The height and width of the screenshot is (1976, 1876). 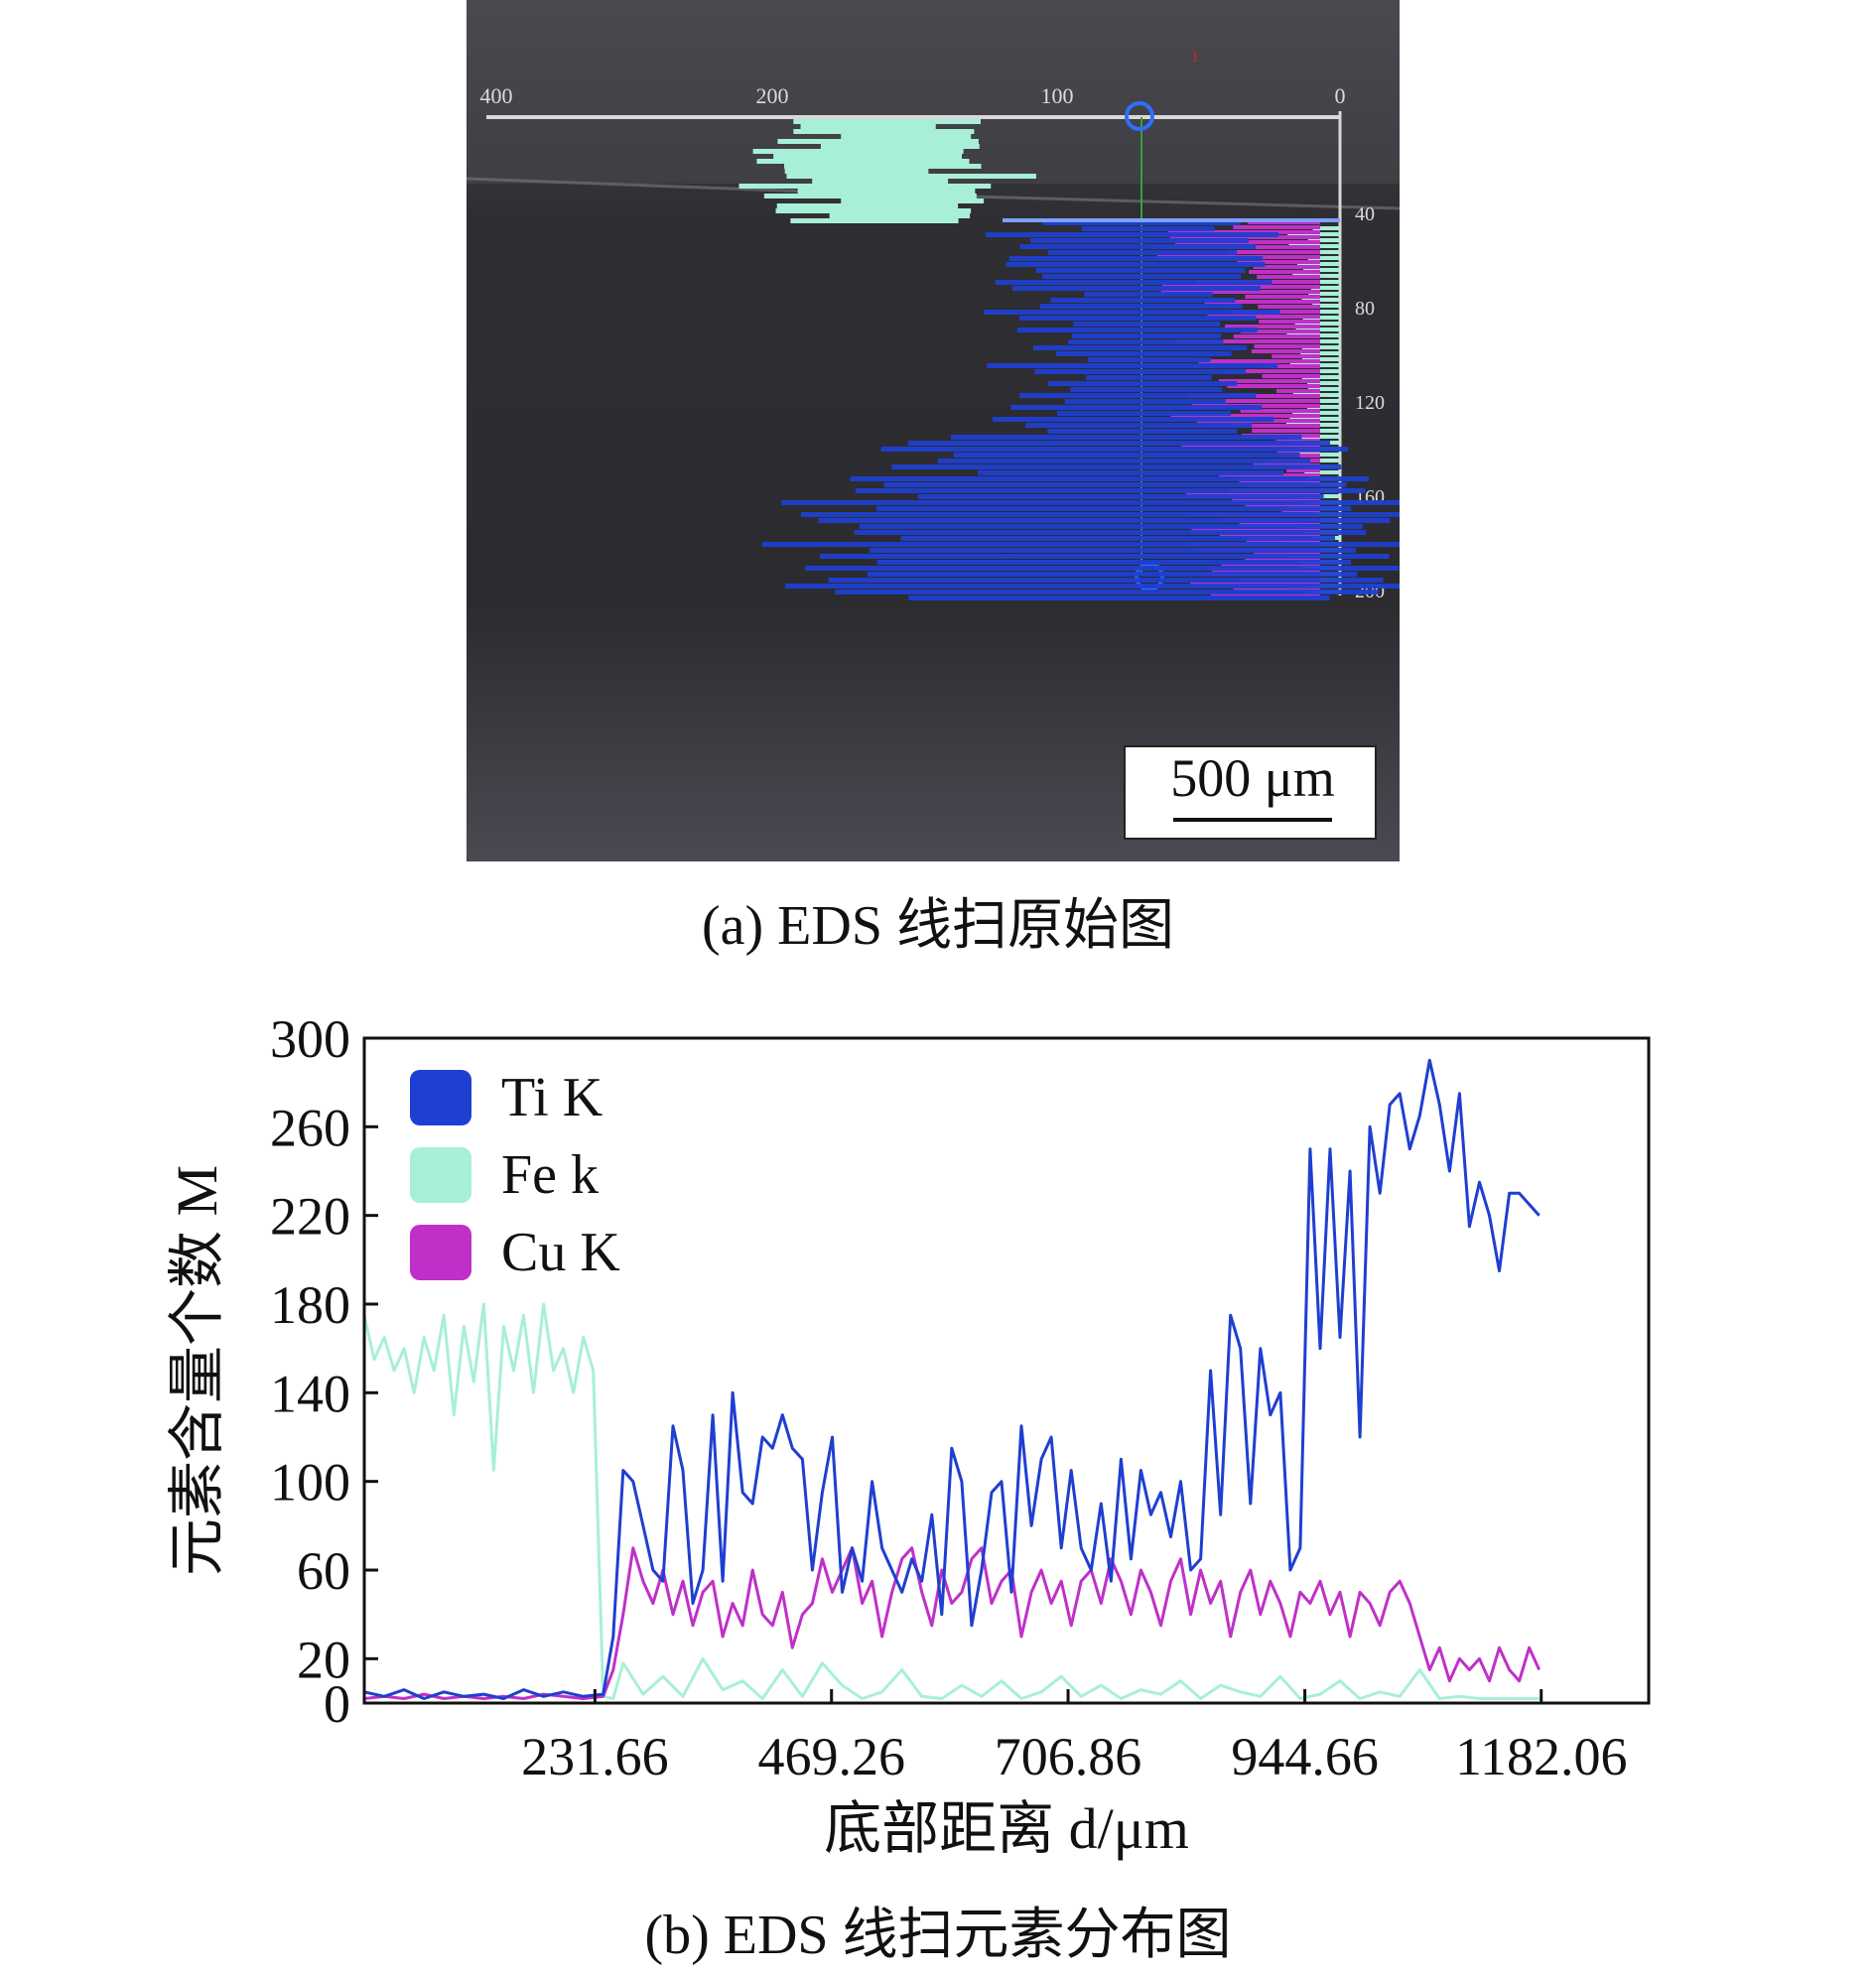 I want to click on y-tick-label: 60, so click(x=323, y=1571).